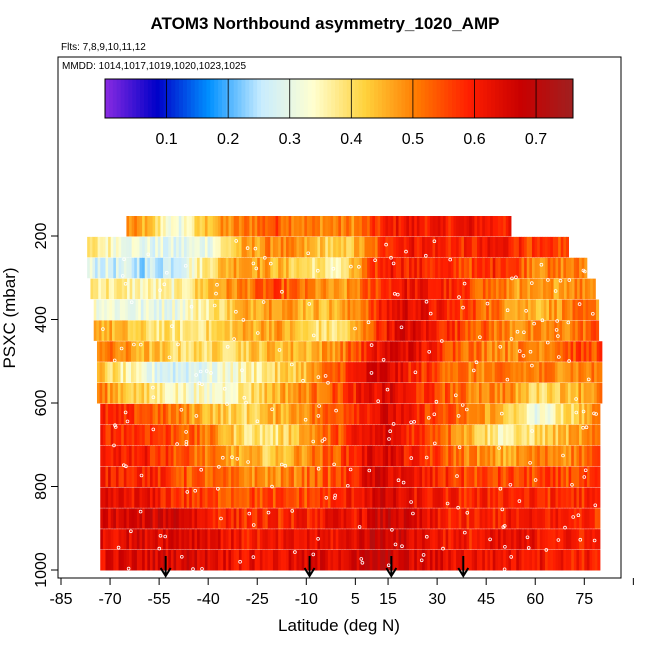  What do you see at coordinates (154, 66) in the screenshot?
I see `dates-label: MMDD: 1014,1017,1019,1020,1023,1025` at bounding box center [154, 66].